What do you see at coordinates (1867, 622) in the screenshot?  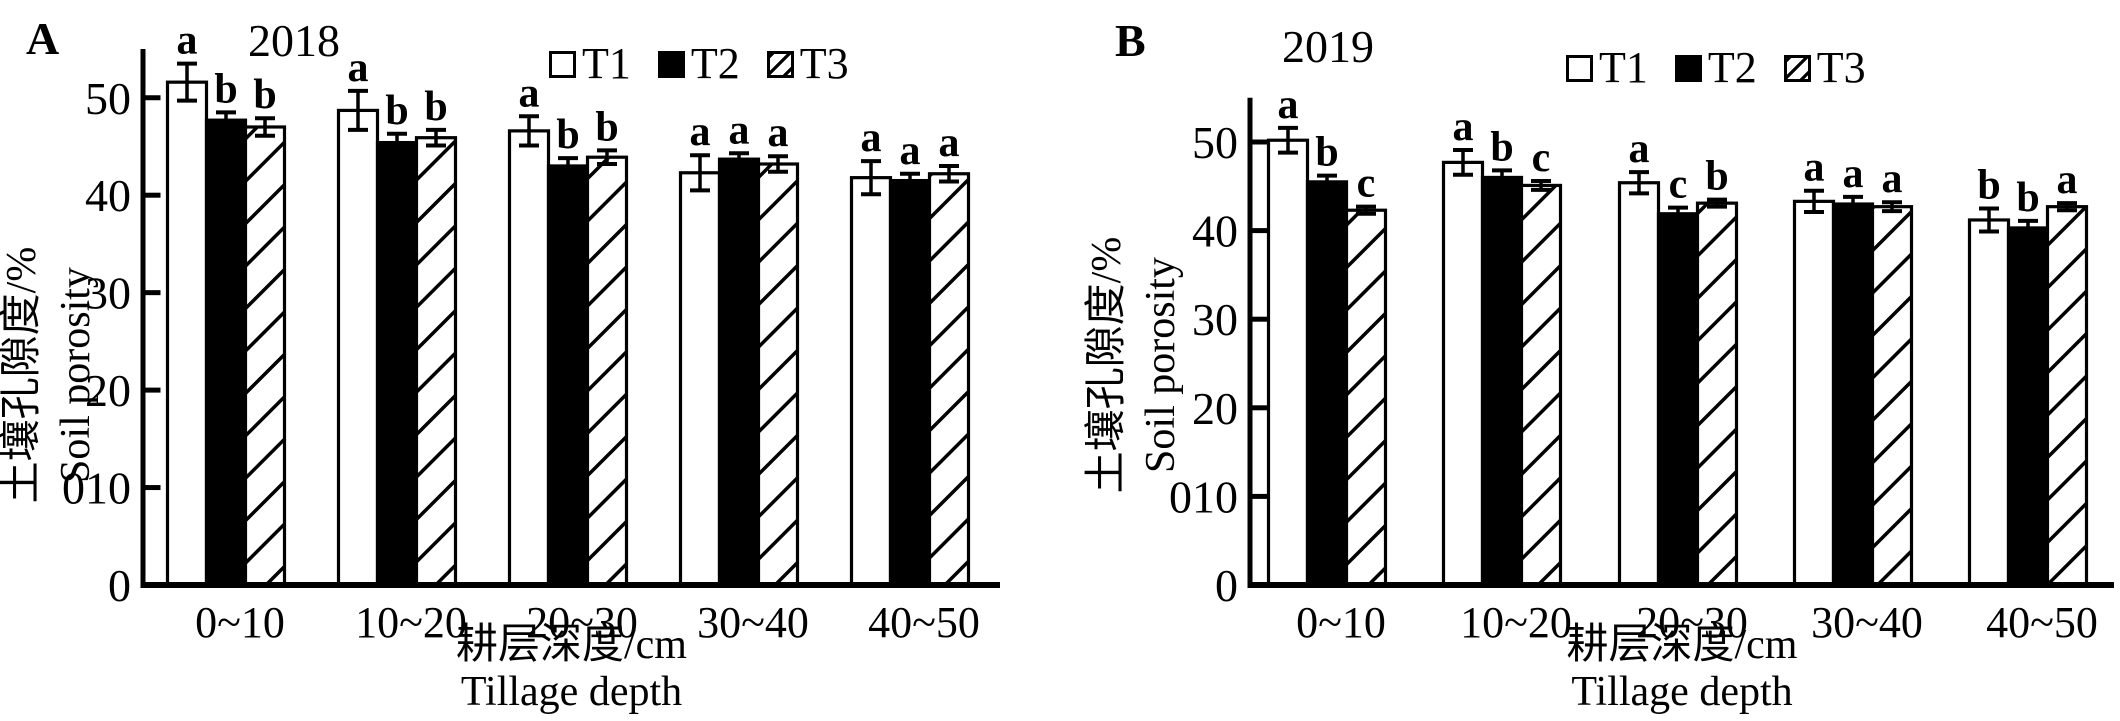 I see `x-tick-label: 30~40` at bounding box center [1867, 622].